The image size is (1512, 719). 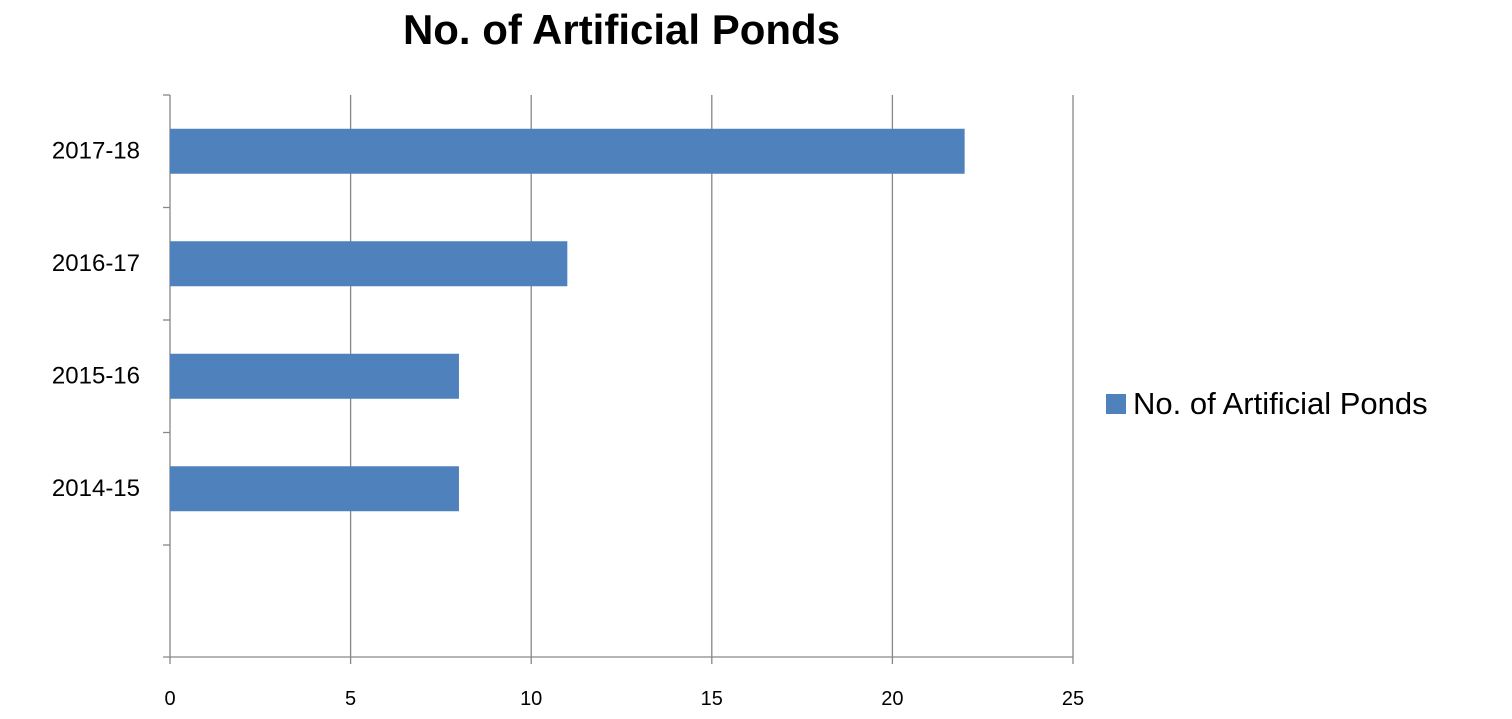 I want to click on x-tick-label: 5, so click(x=350, y=699).